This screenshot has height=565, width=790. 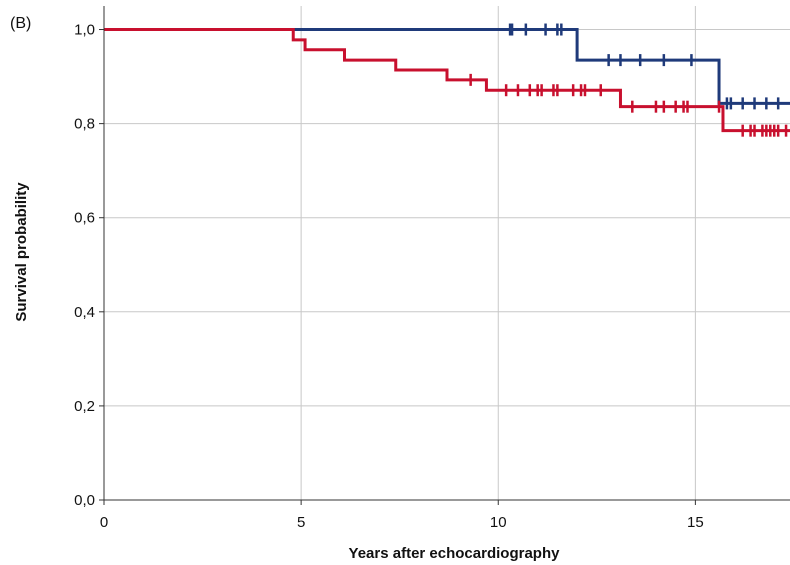 What do you see at coordinates (84, 124) in the screenshot?
I see `y-tick-label: 0,8` at bounding box center [84, 124].